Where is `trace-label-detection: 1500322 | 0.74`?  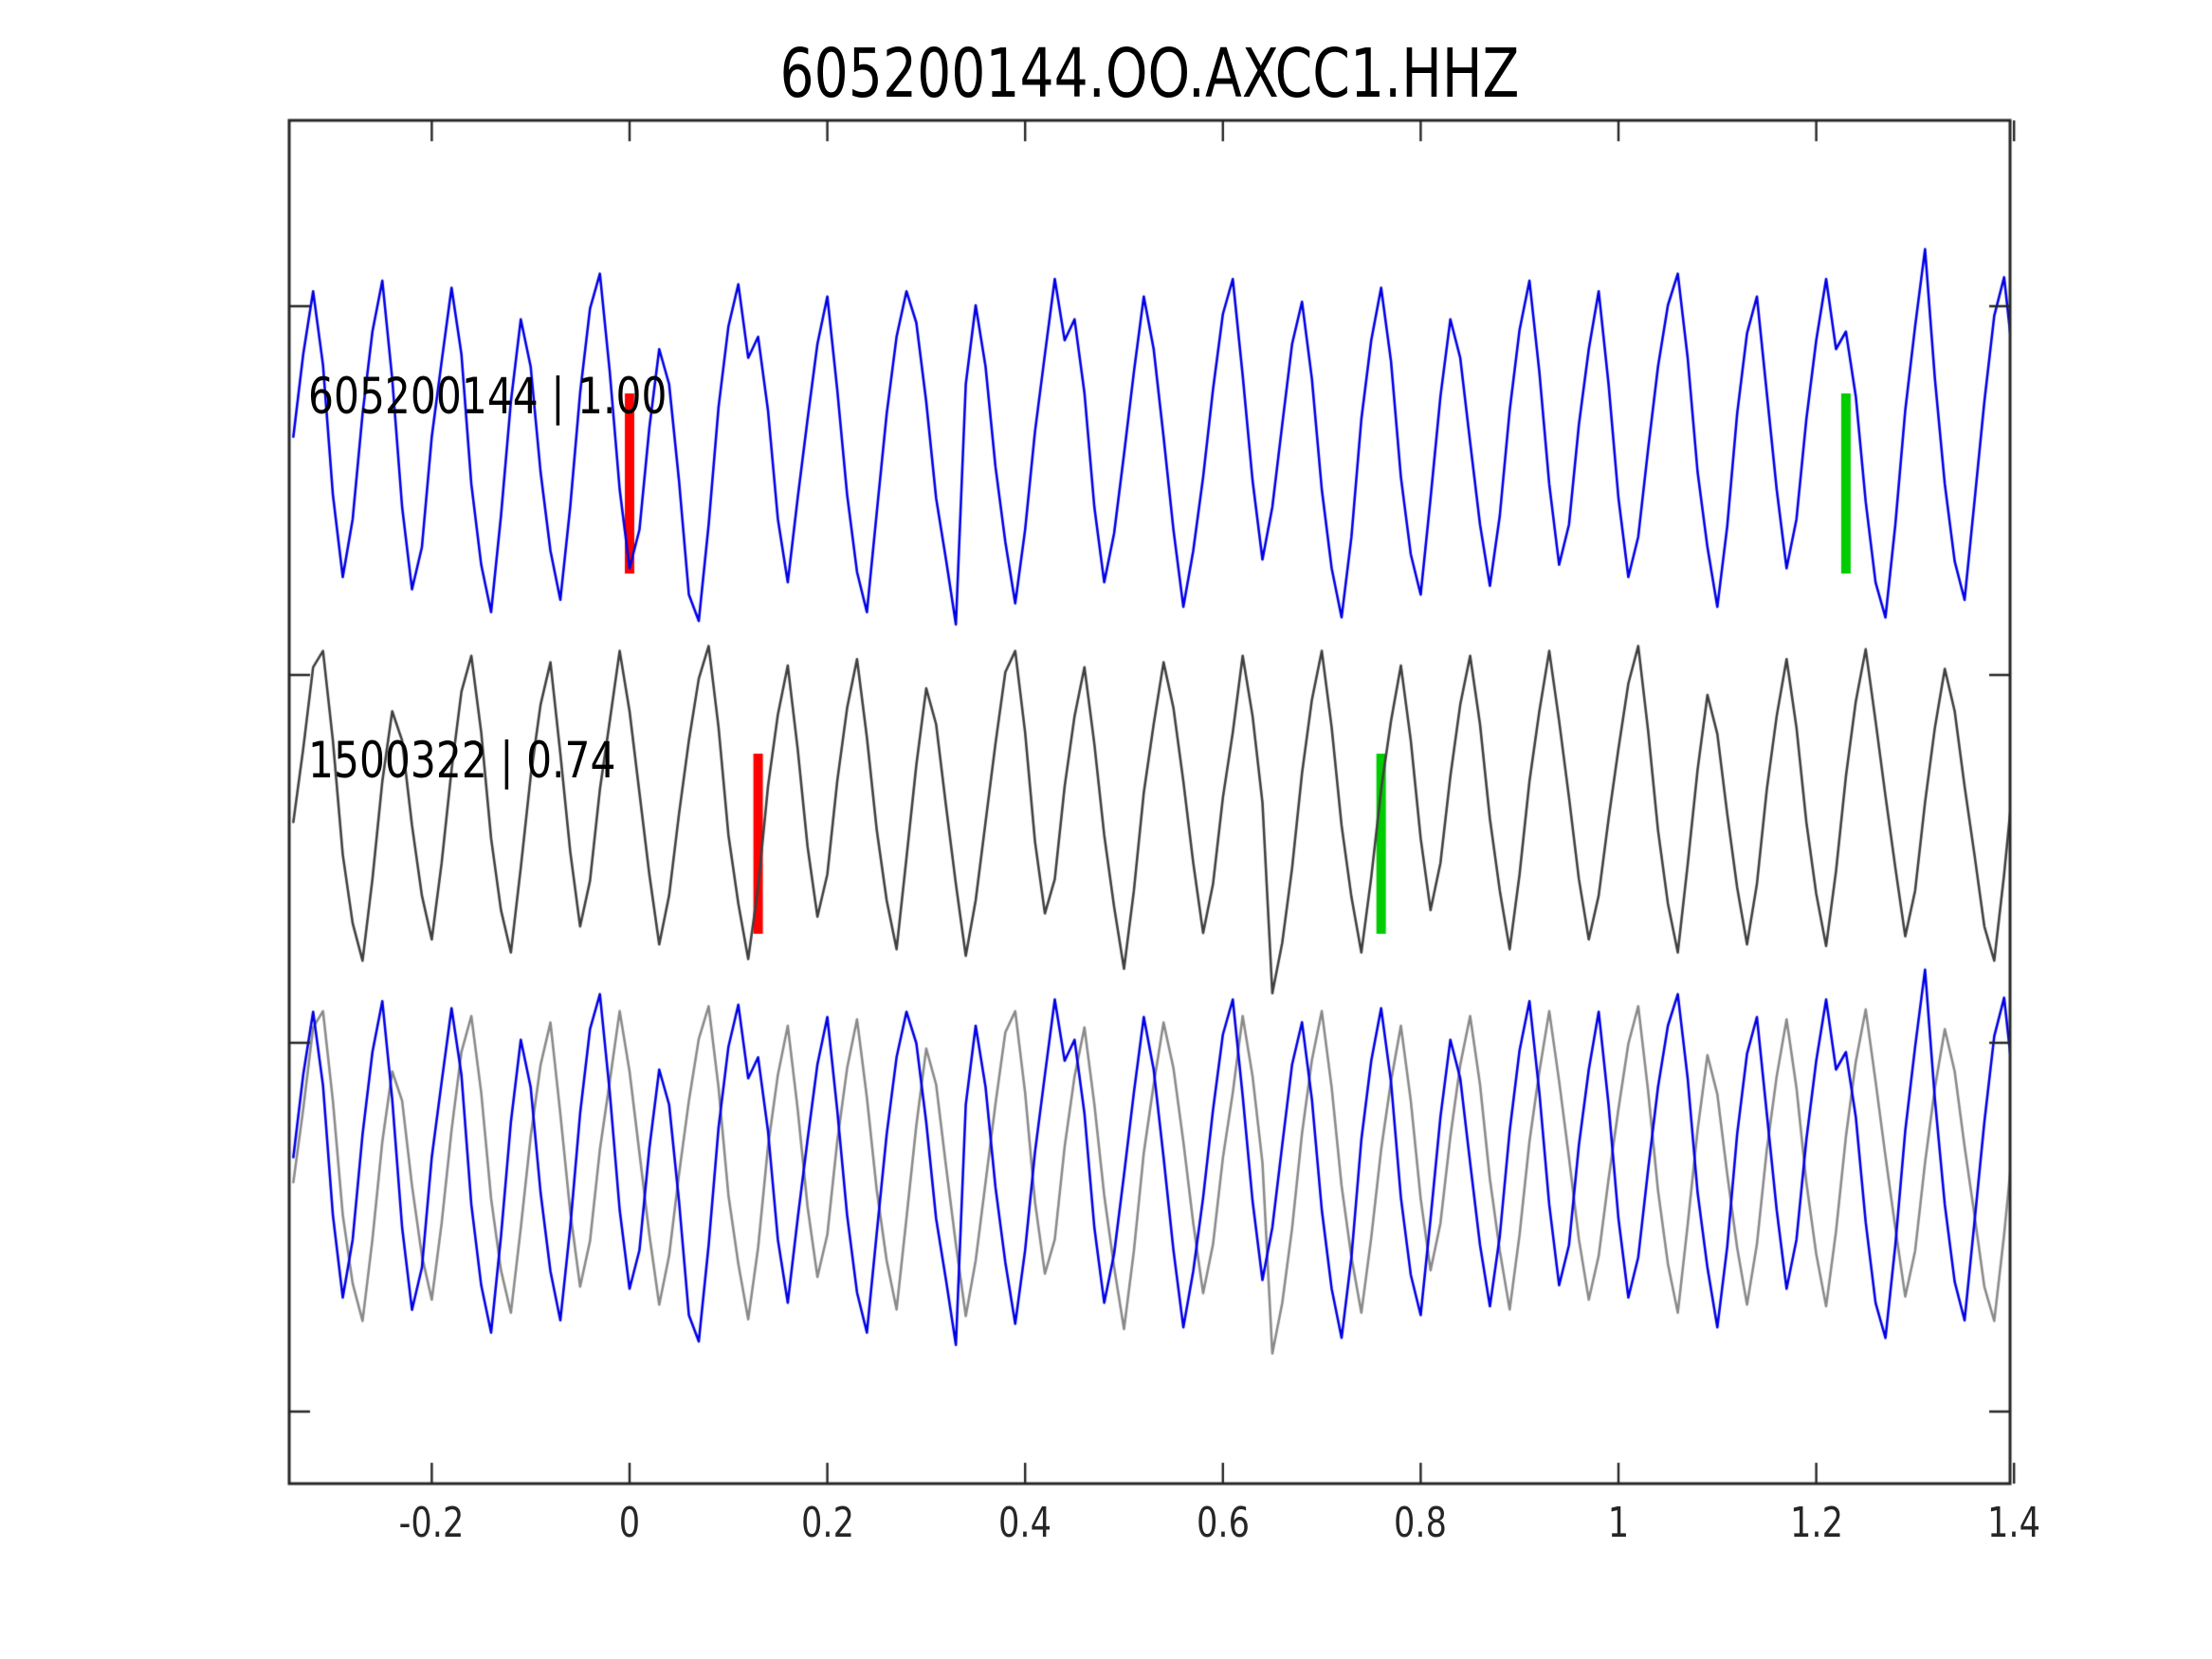
trace-label-detection: 1500322 | 0.74 is located at coordinates (462, 761).